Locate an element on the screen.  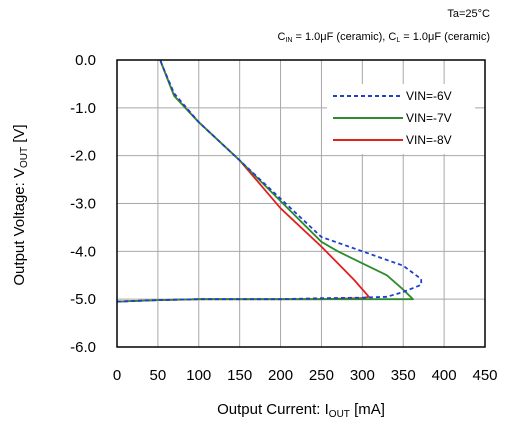
temperature-label: Ta=25°C is located at coordinates (468, 14).